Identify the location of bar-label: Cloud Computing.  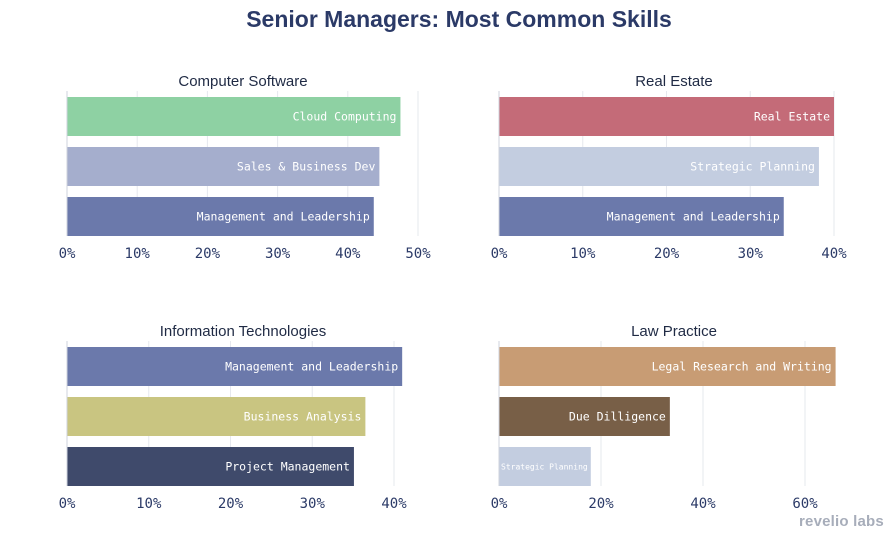
(345, 117).